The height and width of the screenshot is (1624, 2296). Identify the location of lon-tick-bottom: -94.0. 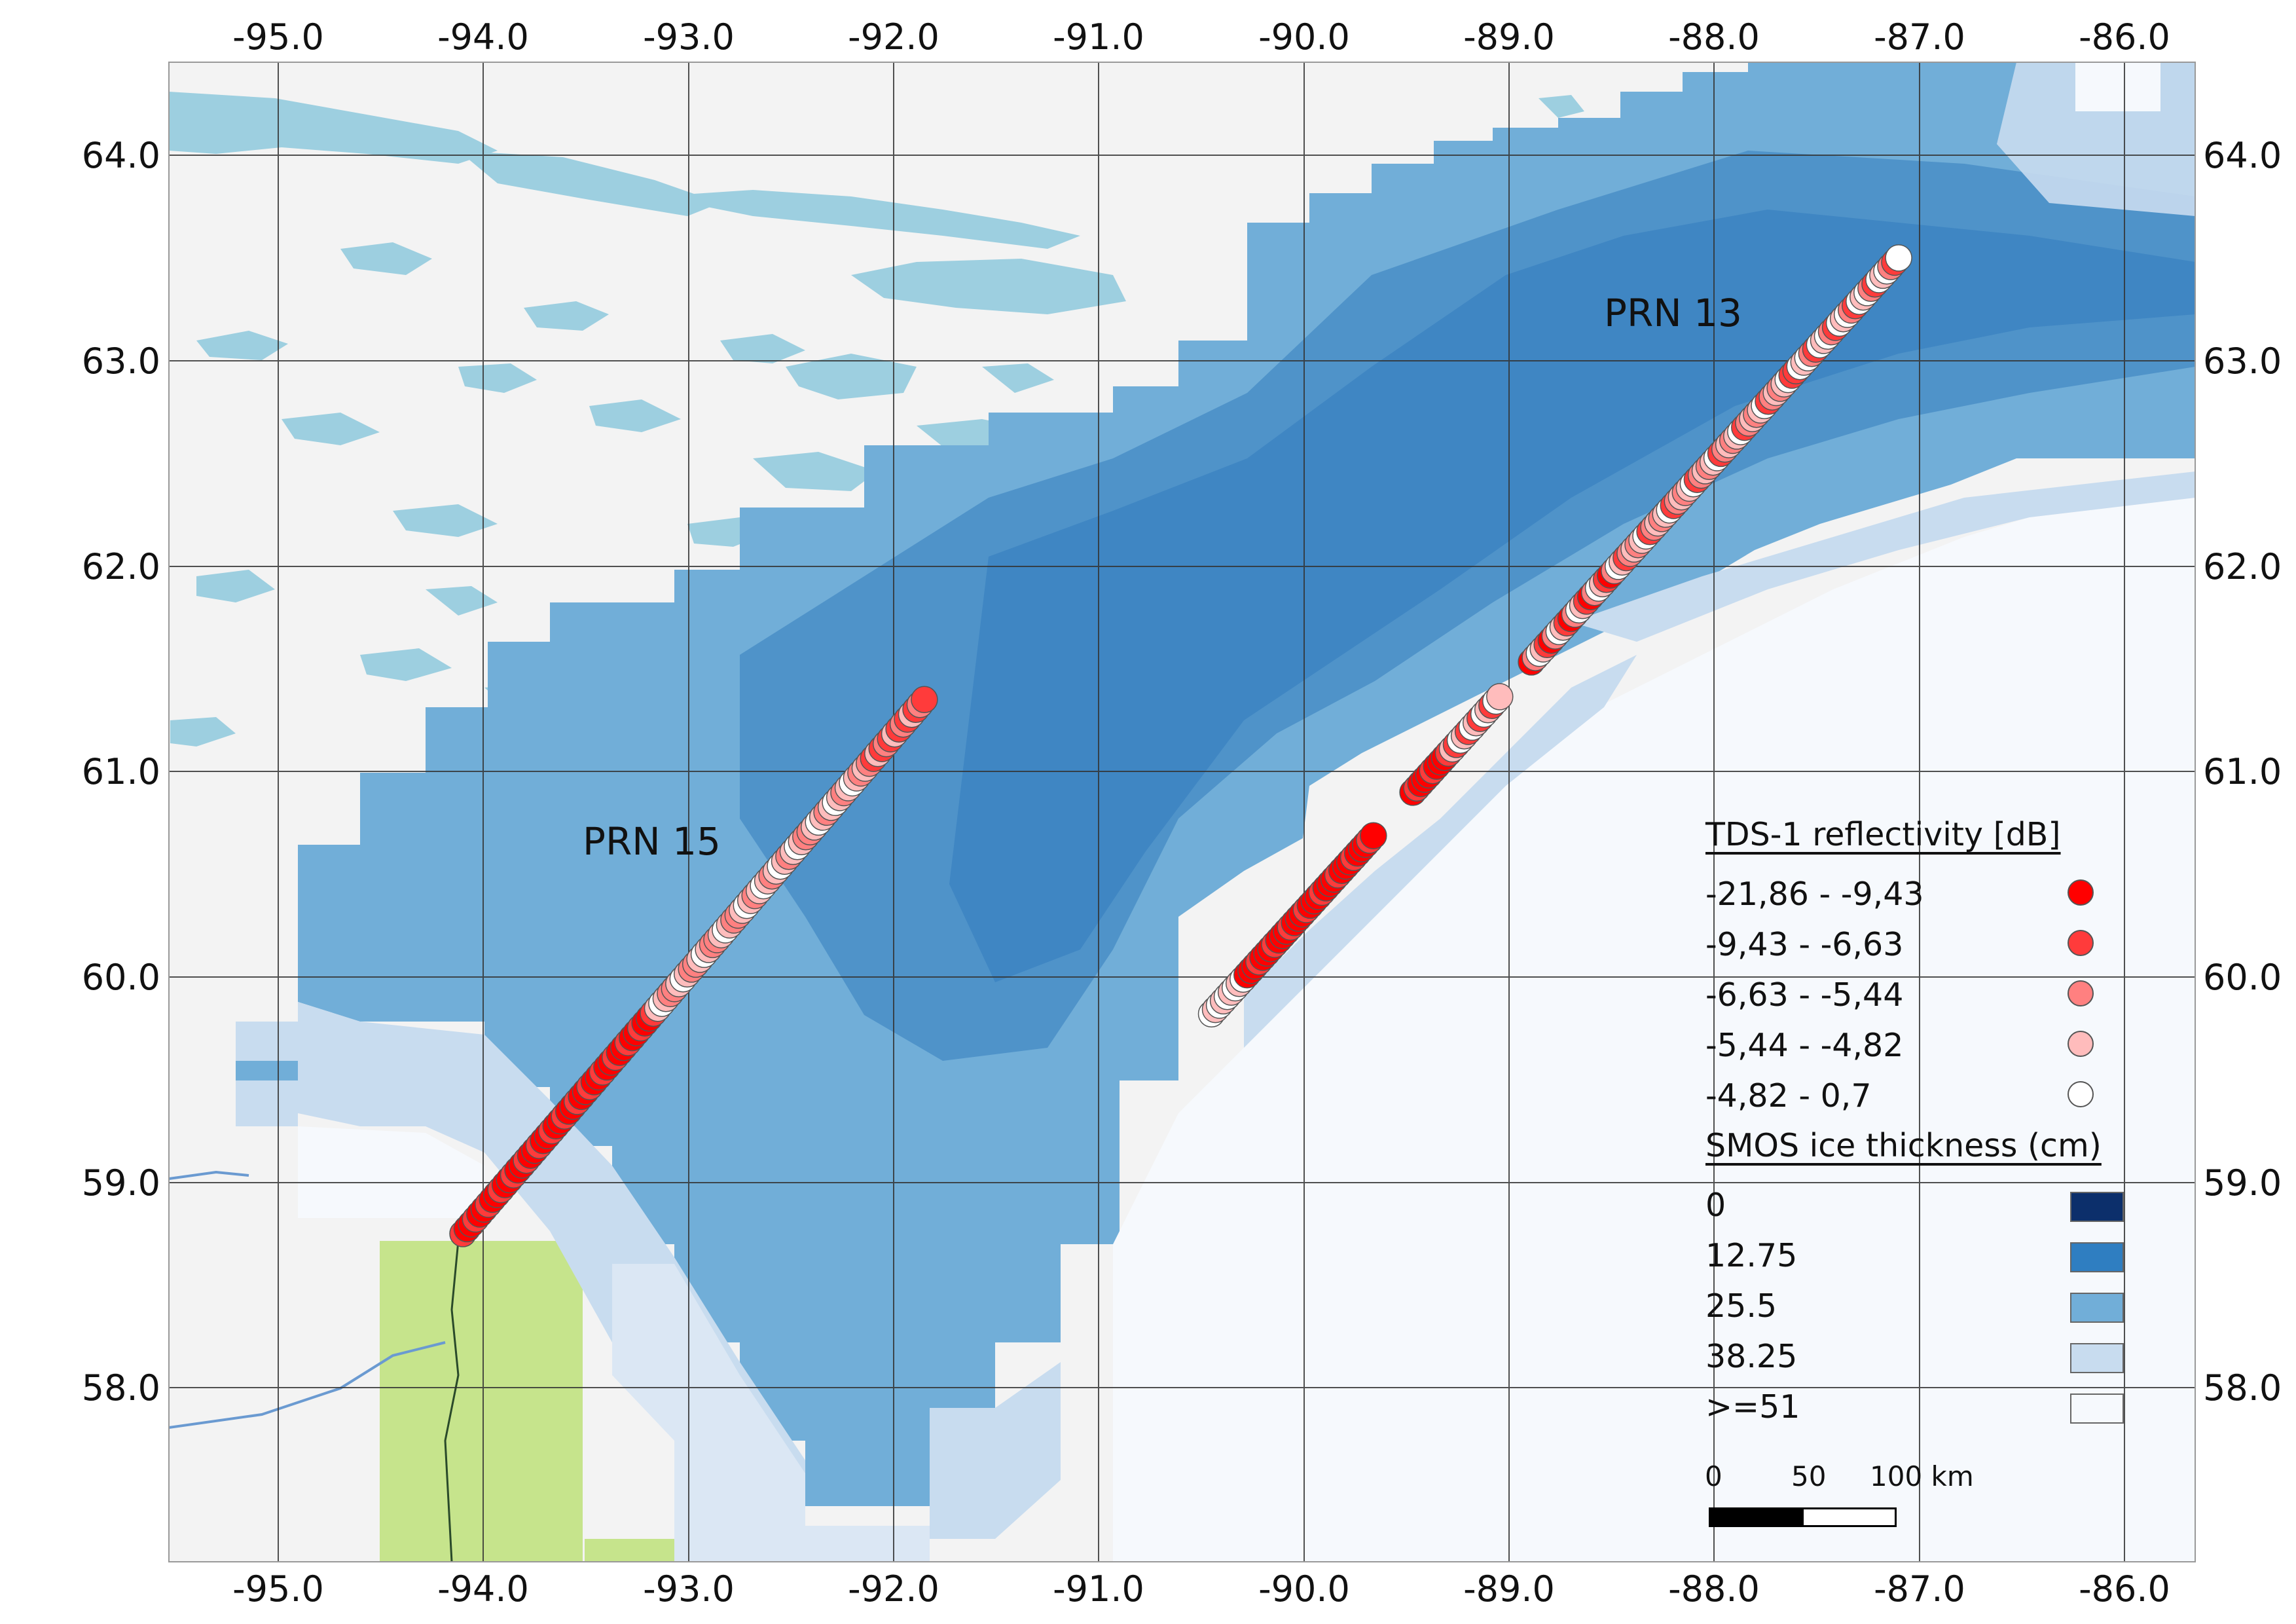
(483, 1589).